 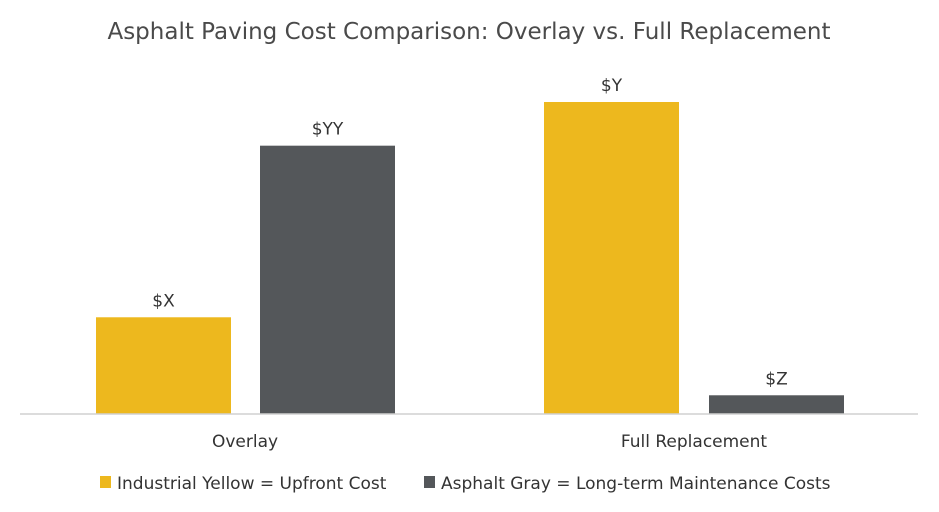 I want to click on data-label: $YY, so click(x=328, y=130).